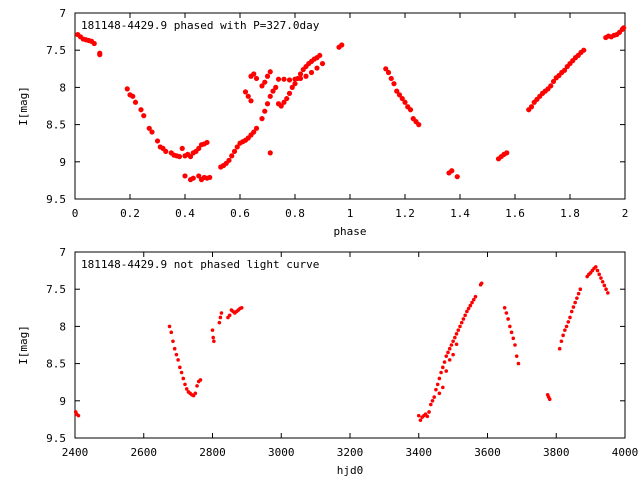 The image size is (640, 485). Describe the element at coordinates (405, 213) in the screenshot. I see `x-tick-label: 1.2` at that location.